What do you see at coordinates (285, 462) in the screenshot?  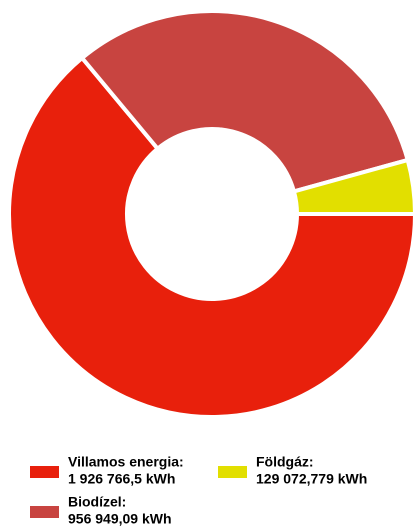 I see `legend-label: Földgáz:` at bounding box center [285, 462].